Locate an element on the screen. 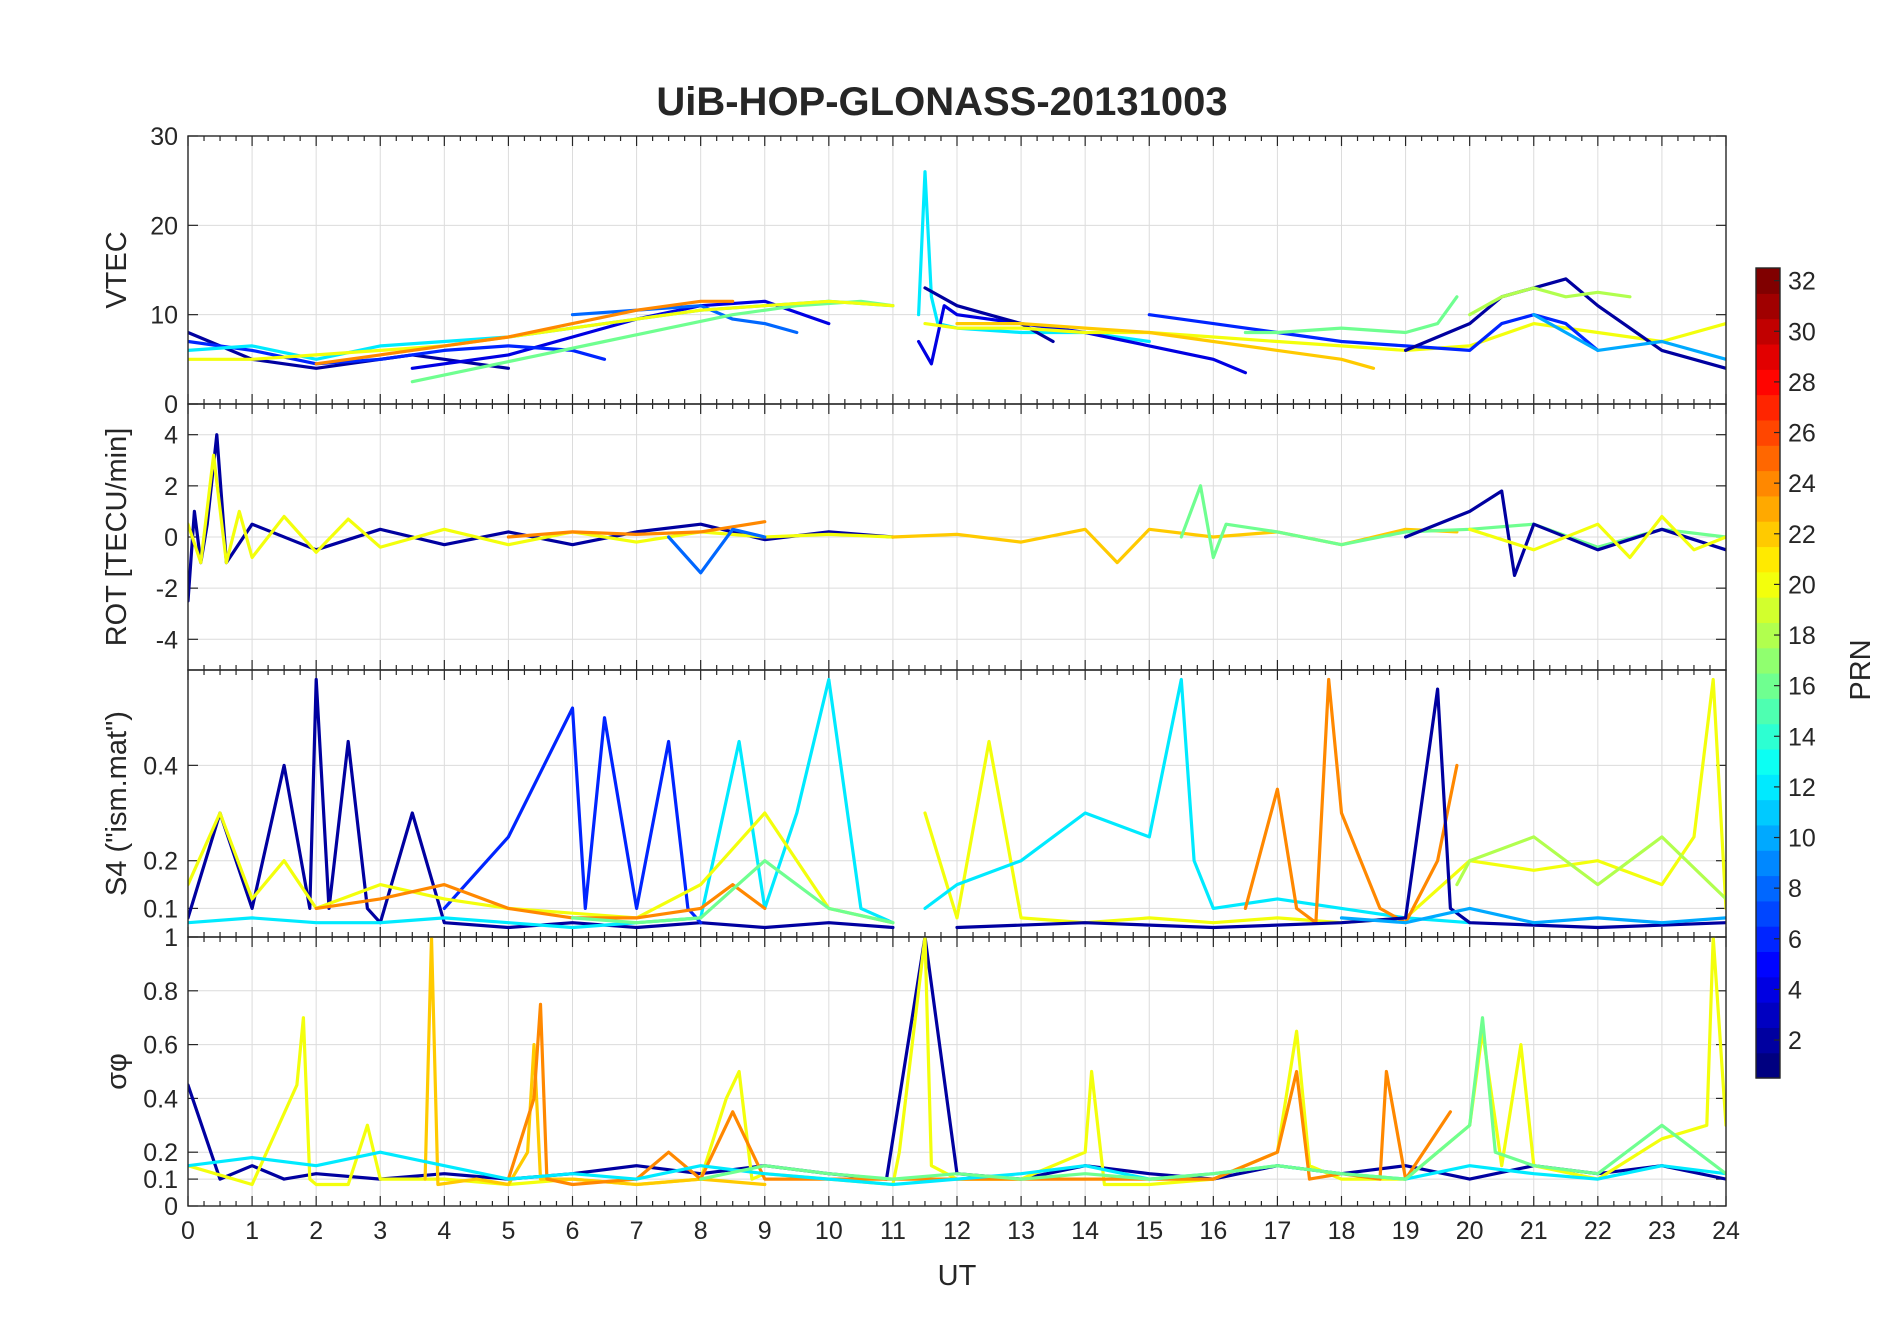 The height and width of the screenshot is (1330, 1902). y-tick-label: 0.2 is located at coordinates (160, 1153).